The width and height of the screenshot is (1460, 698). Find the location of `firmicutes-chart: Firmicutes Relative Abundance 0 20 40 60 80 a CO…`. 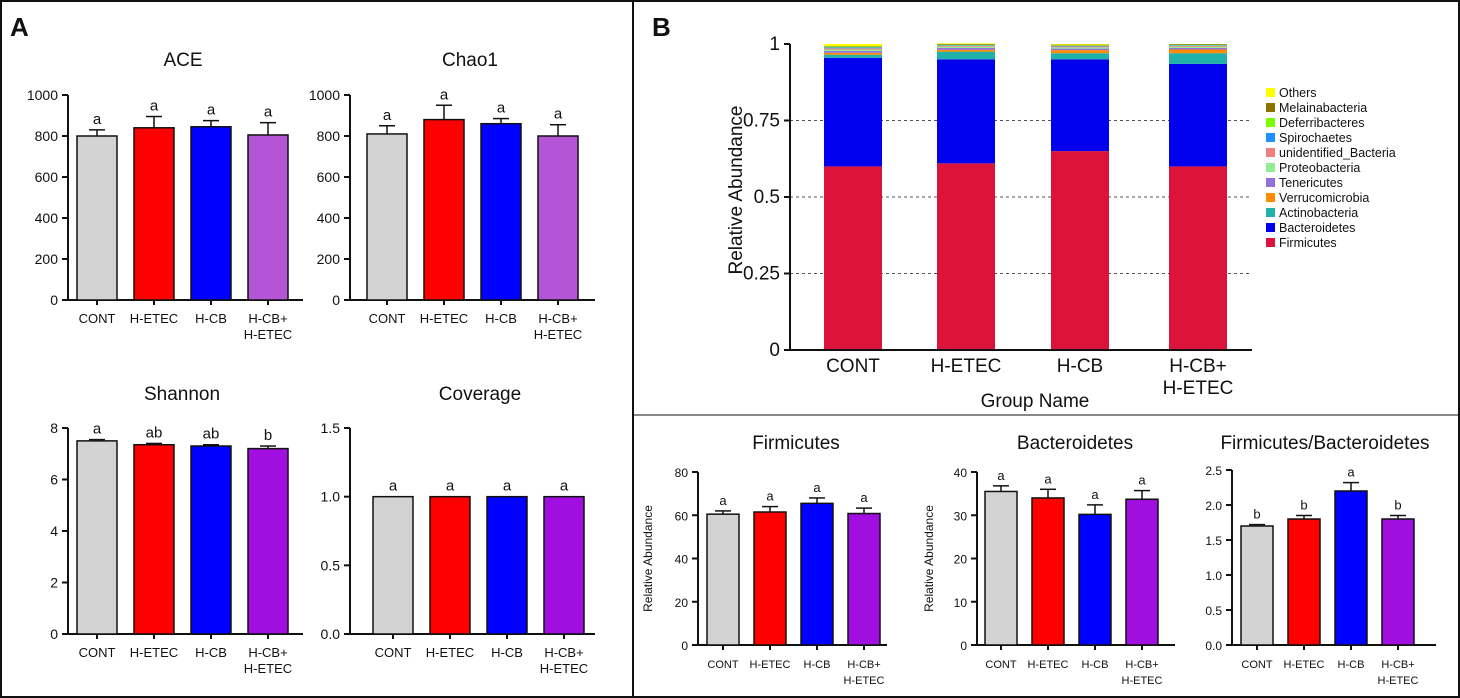

firmicutes-chart: Firmicutes Relative Abundance 0 20 40 60 80 a CO… is located at coordinates (764, 560).